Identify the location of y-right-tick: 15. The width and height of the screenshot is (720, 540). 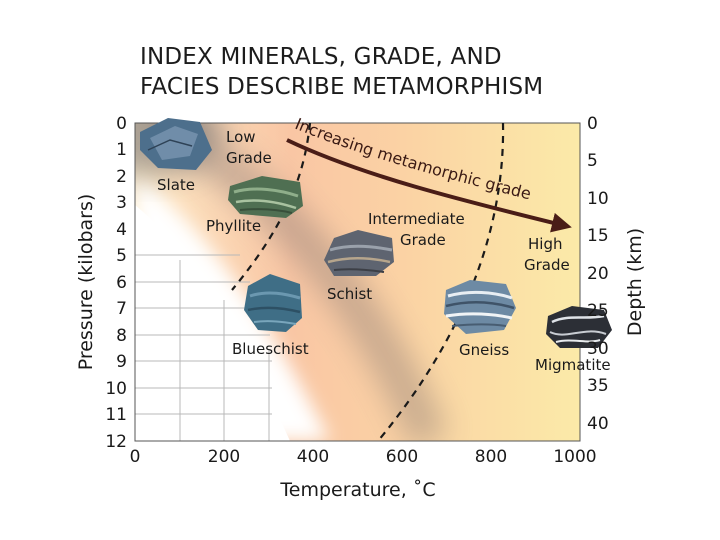
(598, 236).